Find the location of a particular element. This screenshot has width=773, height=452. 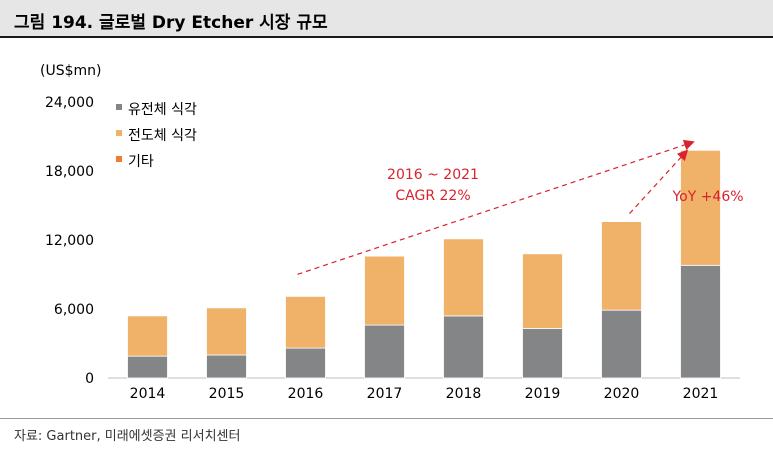

x-tick-label: 2021 is located at coordinates (701, 394).